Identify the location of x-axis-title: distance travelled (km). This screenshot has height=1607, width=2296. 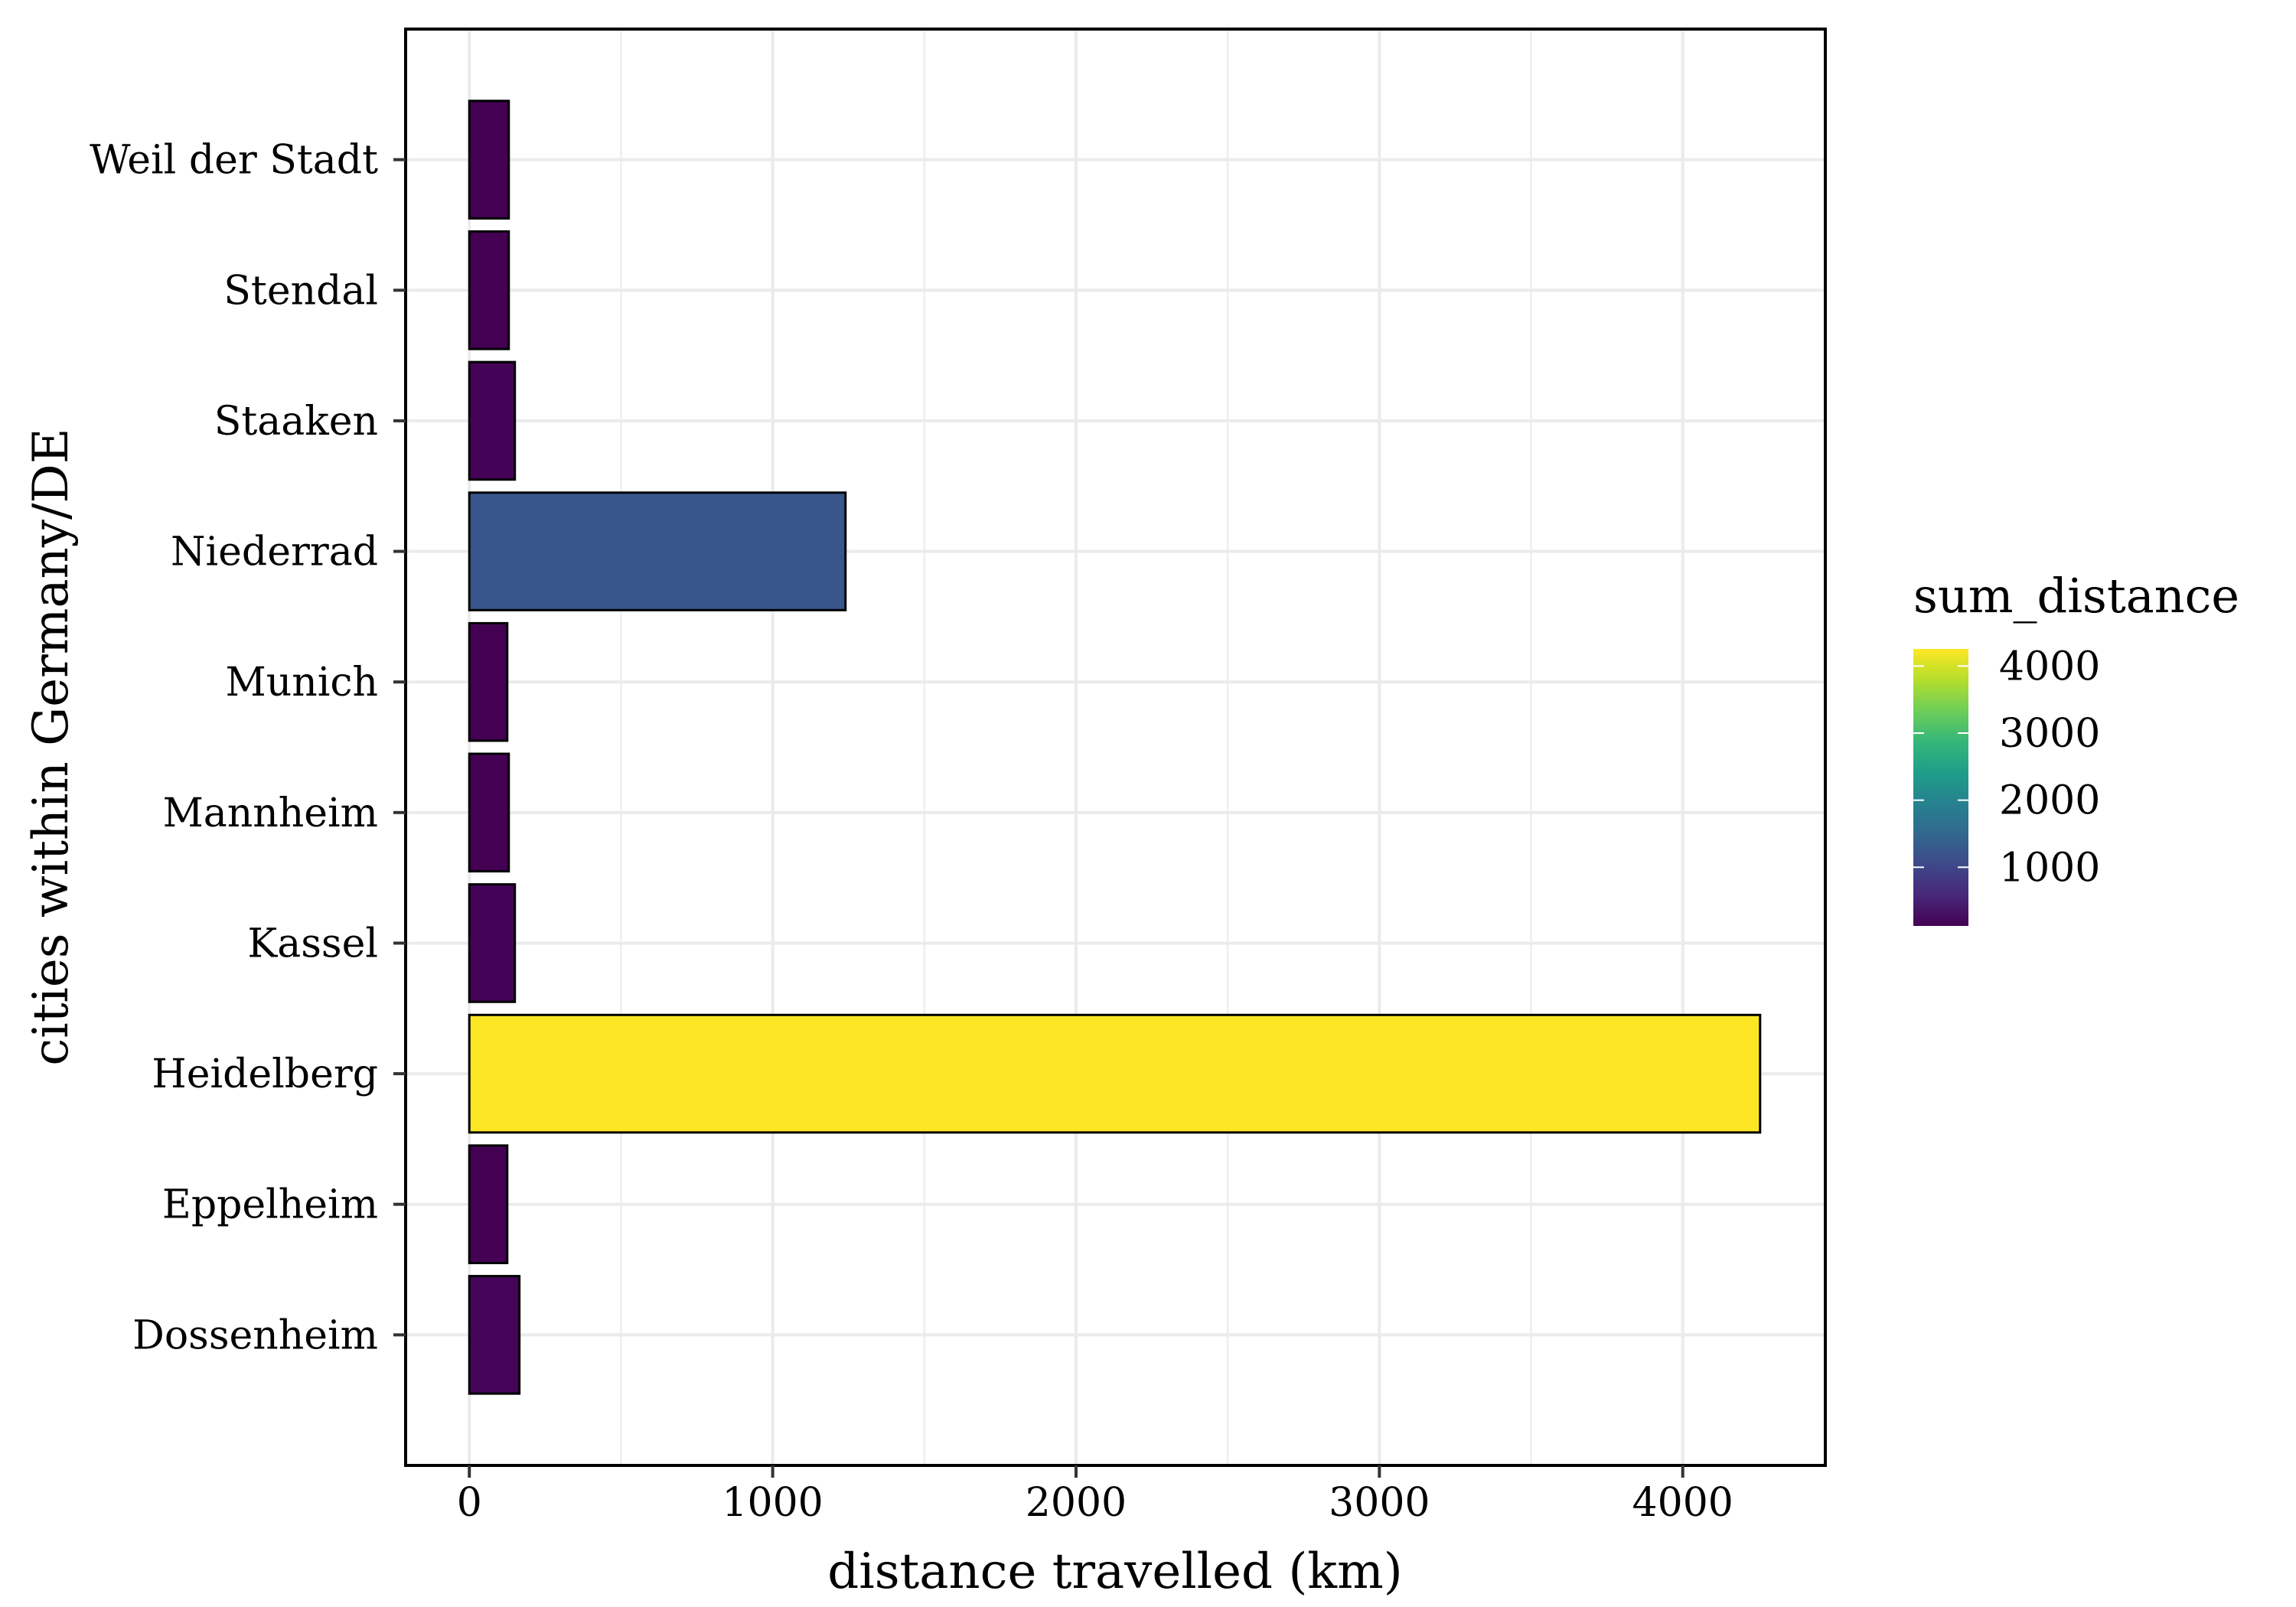
(1114, 1571).